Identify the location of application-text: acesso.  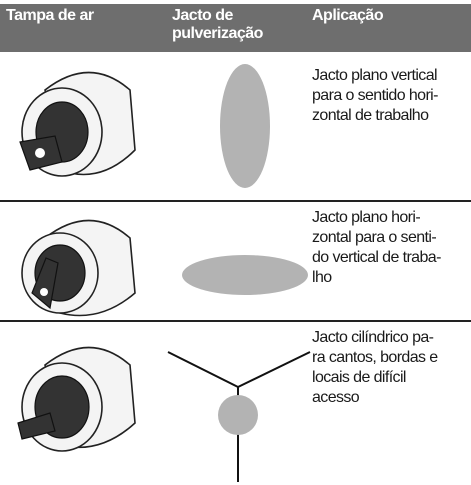
(336, 397).